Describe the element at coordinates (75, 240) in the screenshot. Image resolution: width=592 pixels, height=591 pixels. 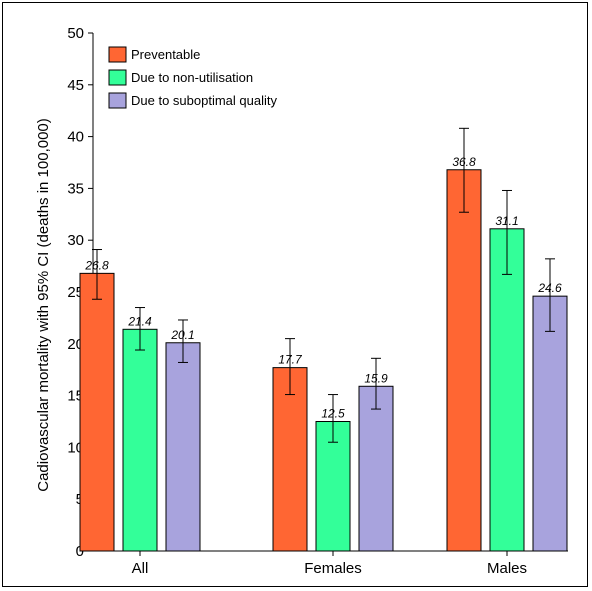
I see `y-tick-label: 30` at that location.